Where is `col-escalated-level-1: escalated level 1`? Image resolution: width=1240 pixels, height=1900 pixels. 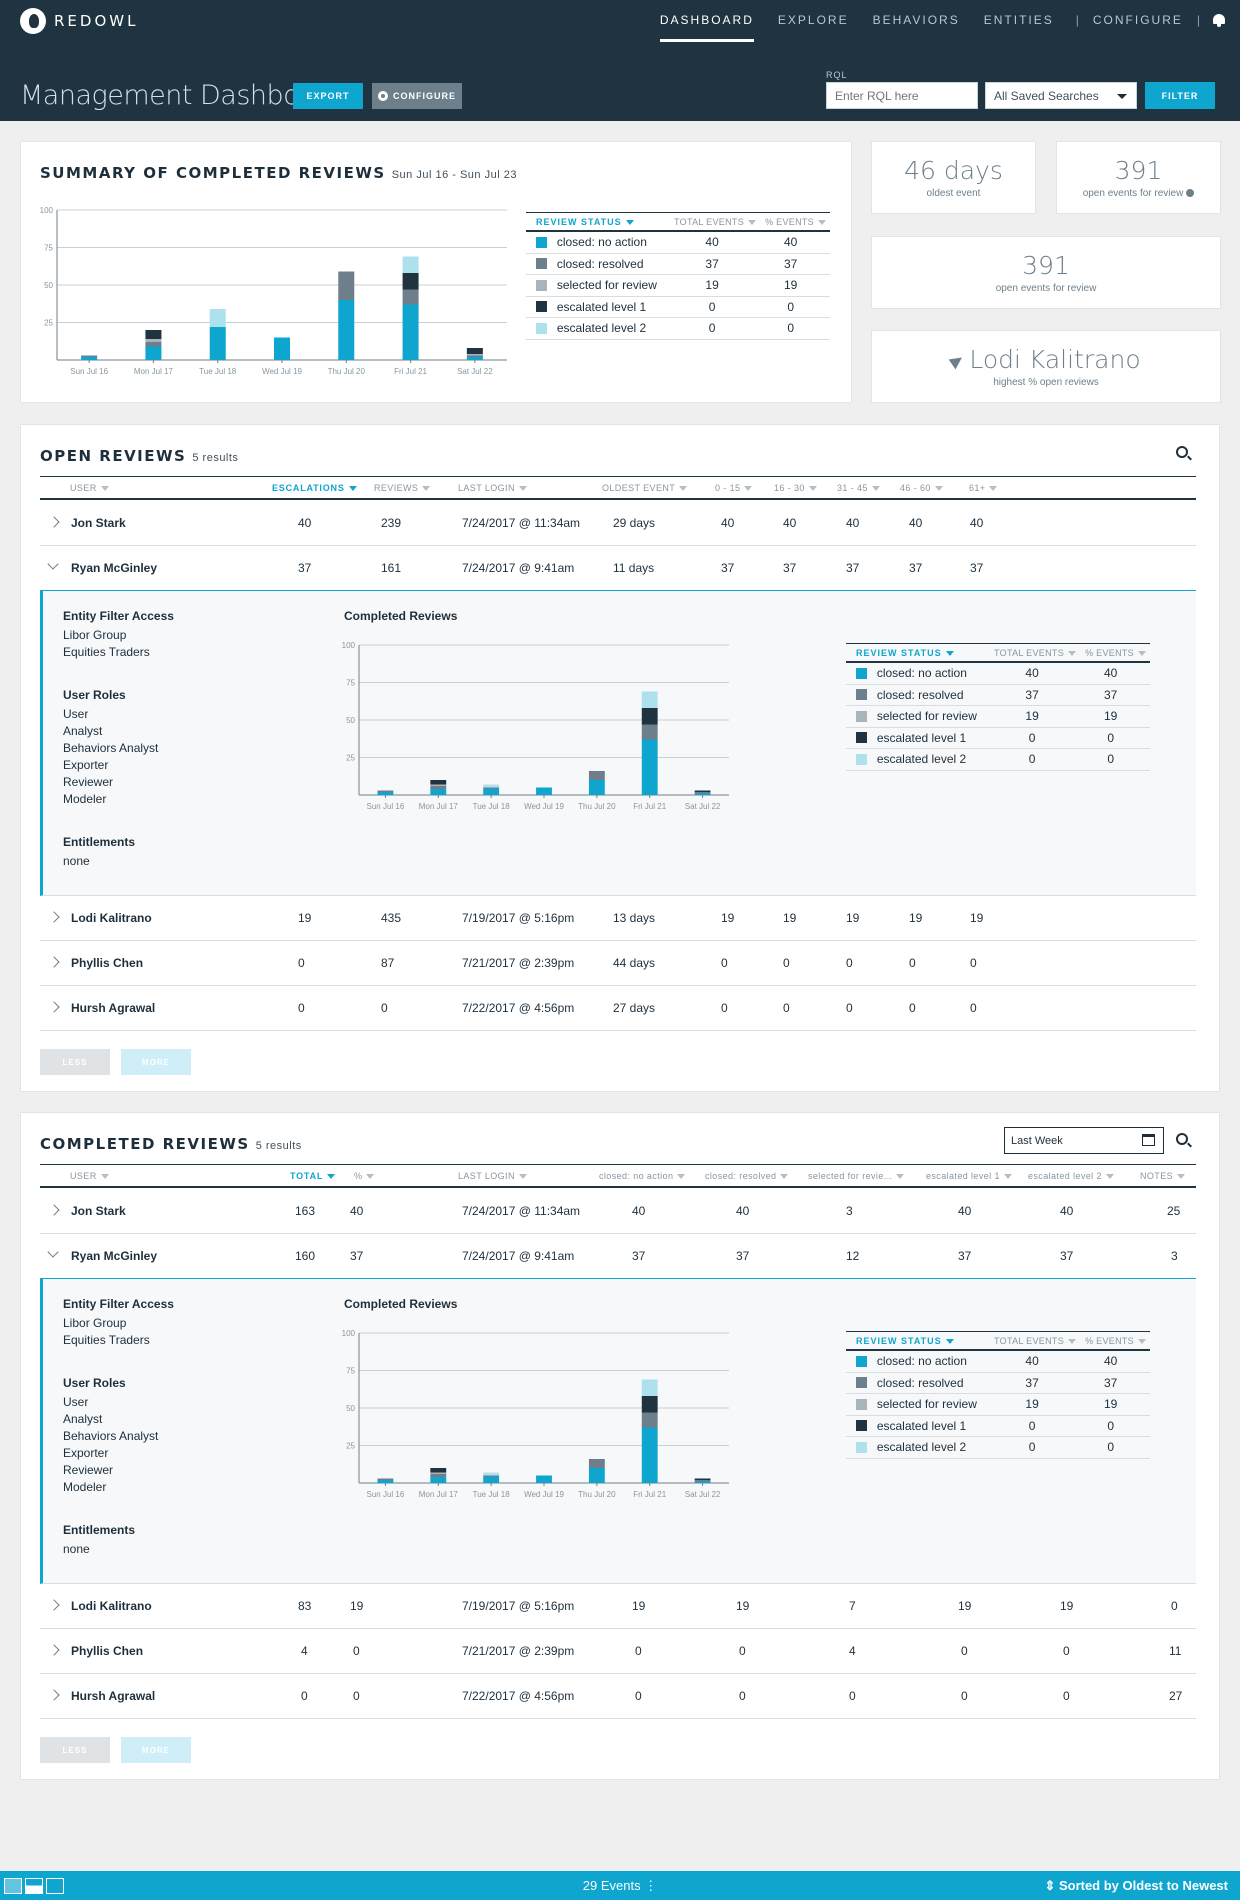
col-escalated-level-1: escalated level 1 is located at coordinates (969, 1176).